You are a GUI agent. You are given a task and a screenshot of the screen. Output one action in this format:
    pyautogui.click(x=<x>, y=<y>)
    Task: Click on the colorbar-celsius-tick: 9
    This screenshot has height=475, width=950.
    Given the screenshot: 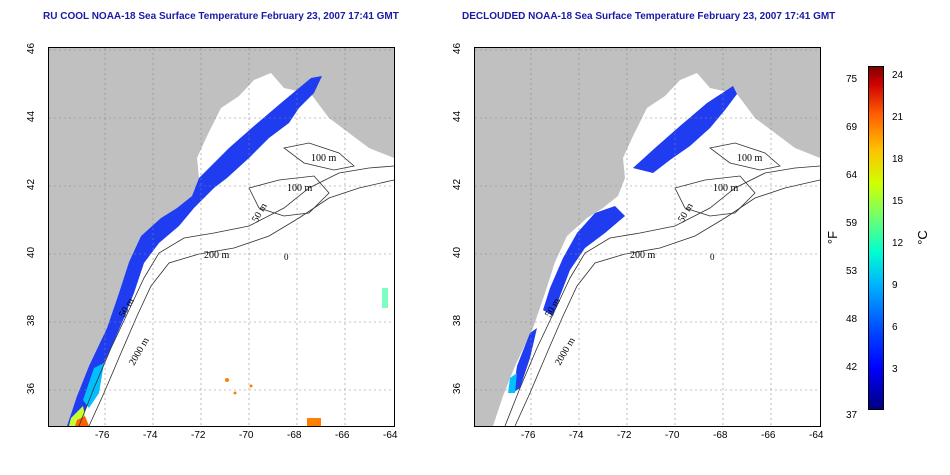 What is the action you would take?
    pyautogui.click(x=895, y=285)
    